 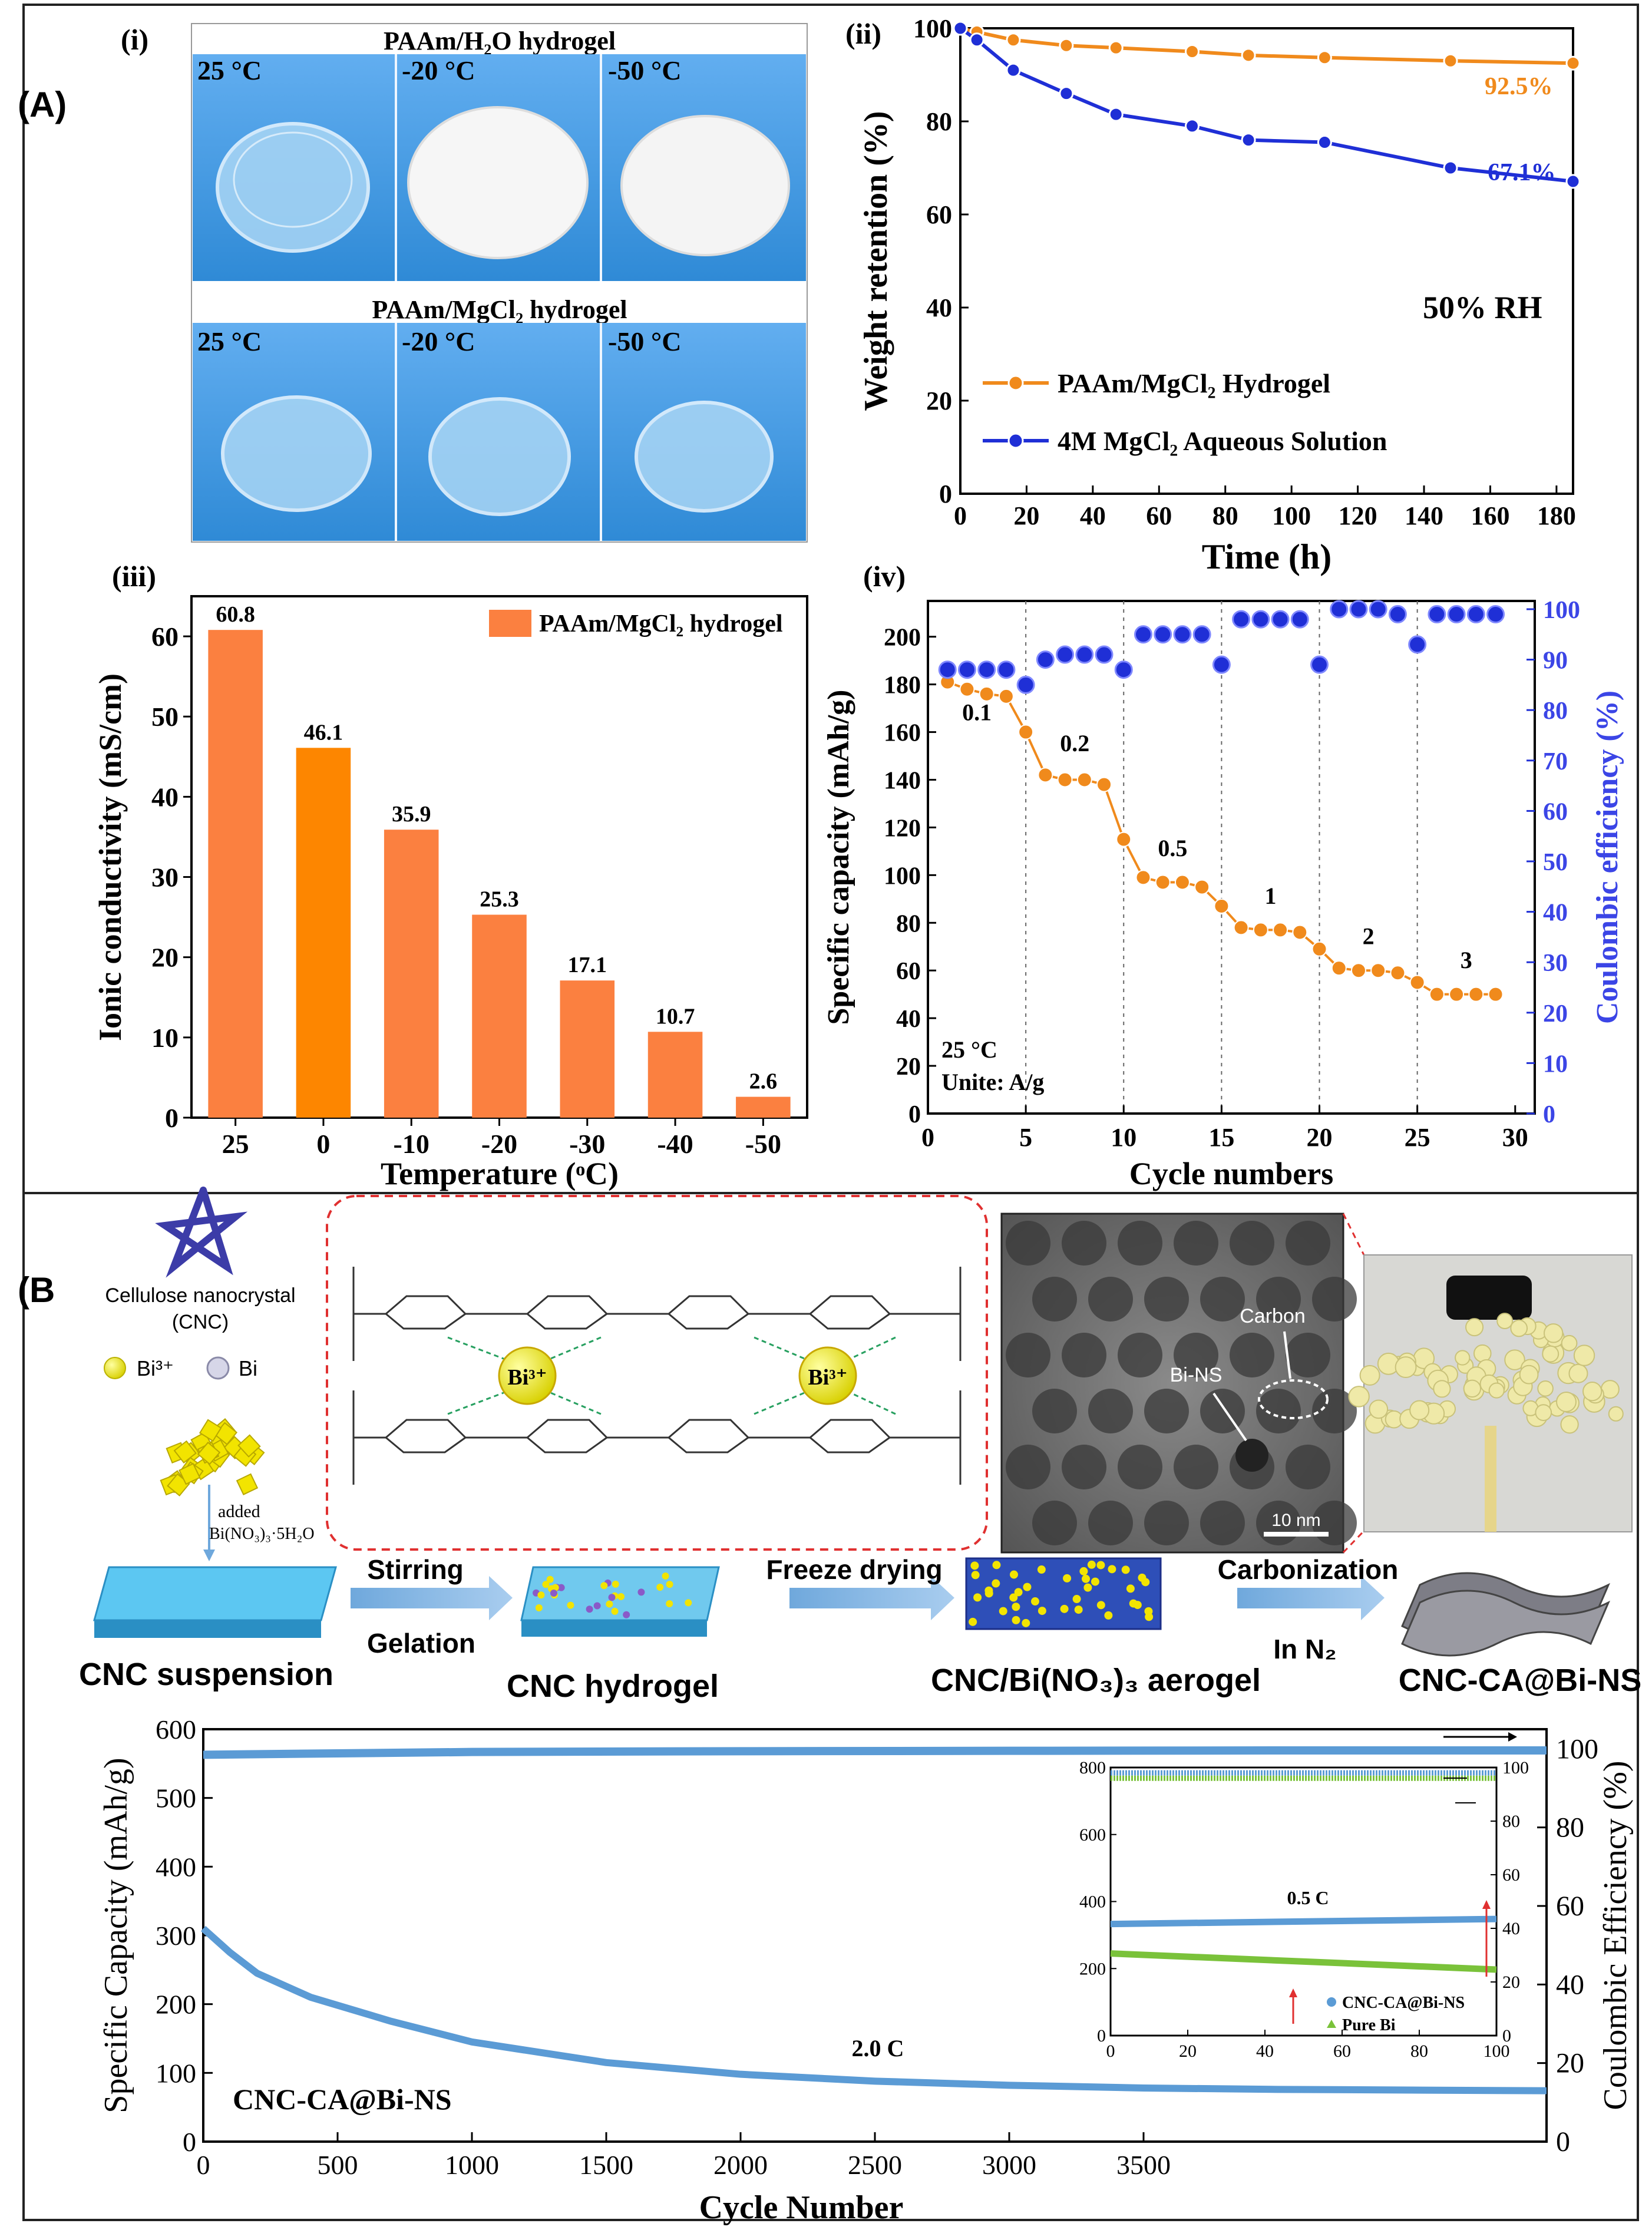 What do you see at coordinates (421, 1643) in the screenshot?
I see `arrow-1-bottom: Gelation` at bounding box center [421, 1643].